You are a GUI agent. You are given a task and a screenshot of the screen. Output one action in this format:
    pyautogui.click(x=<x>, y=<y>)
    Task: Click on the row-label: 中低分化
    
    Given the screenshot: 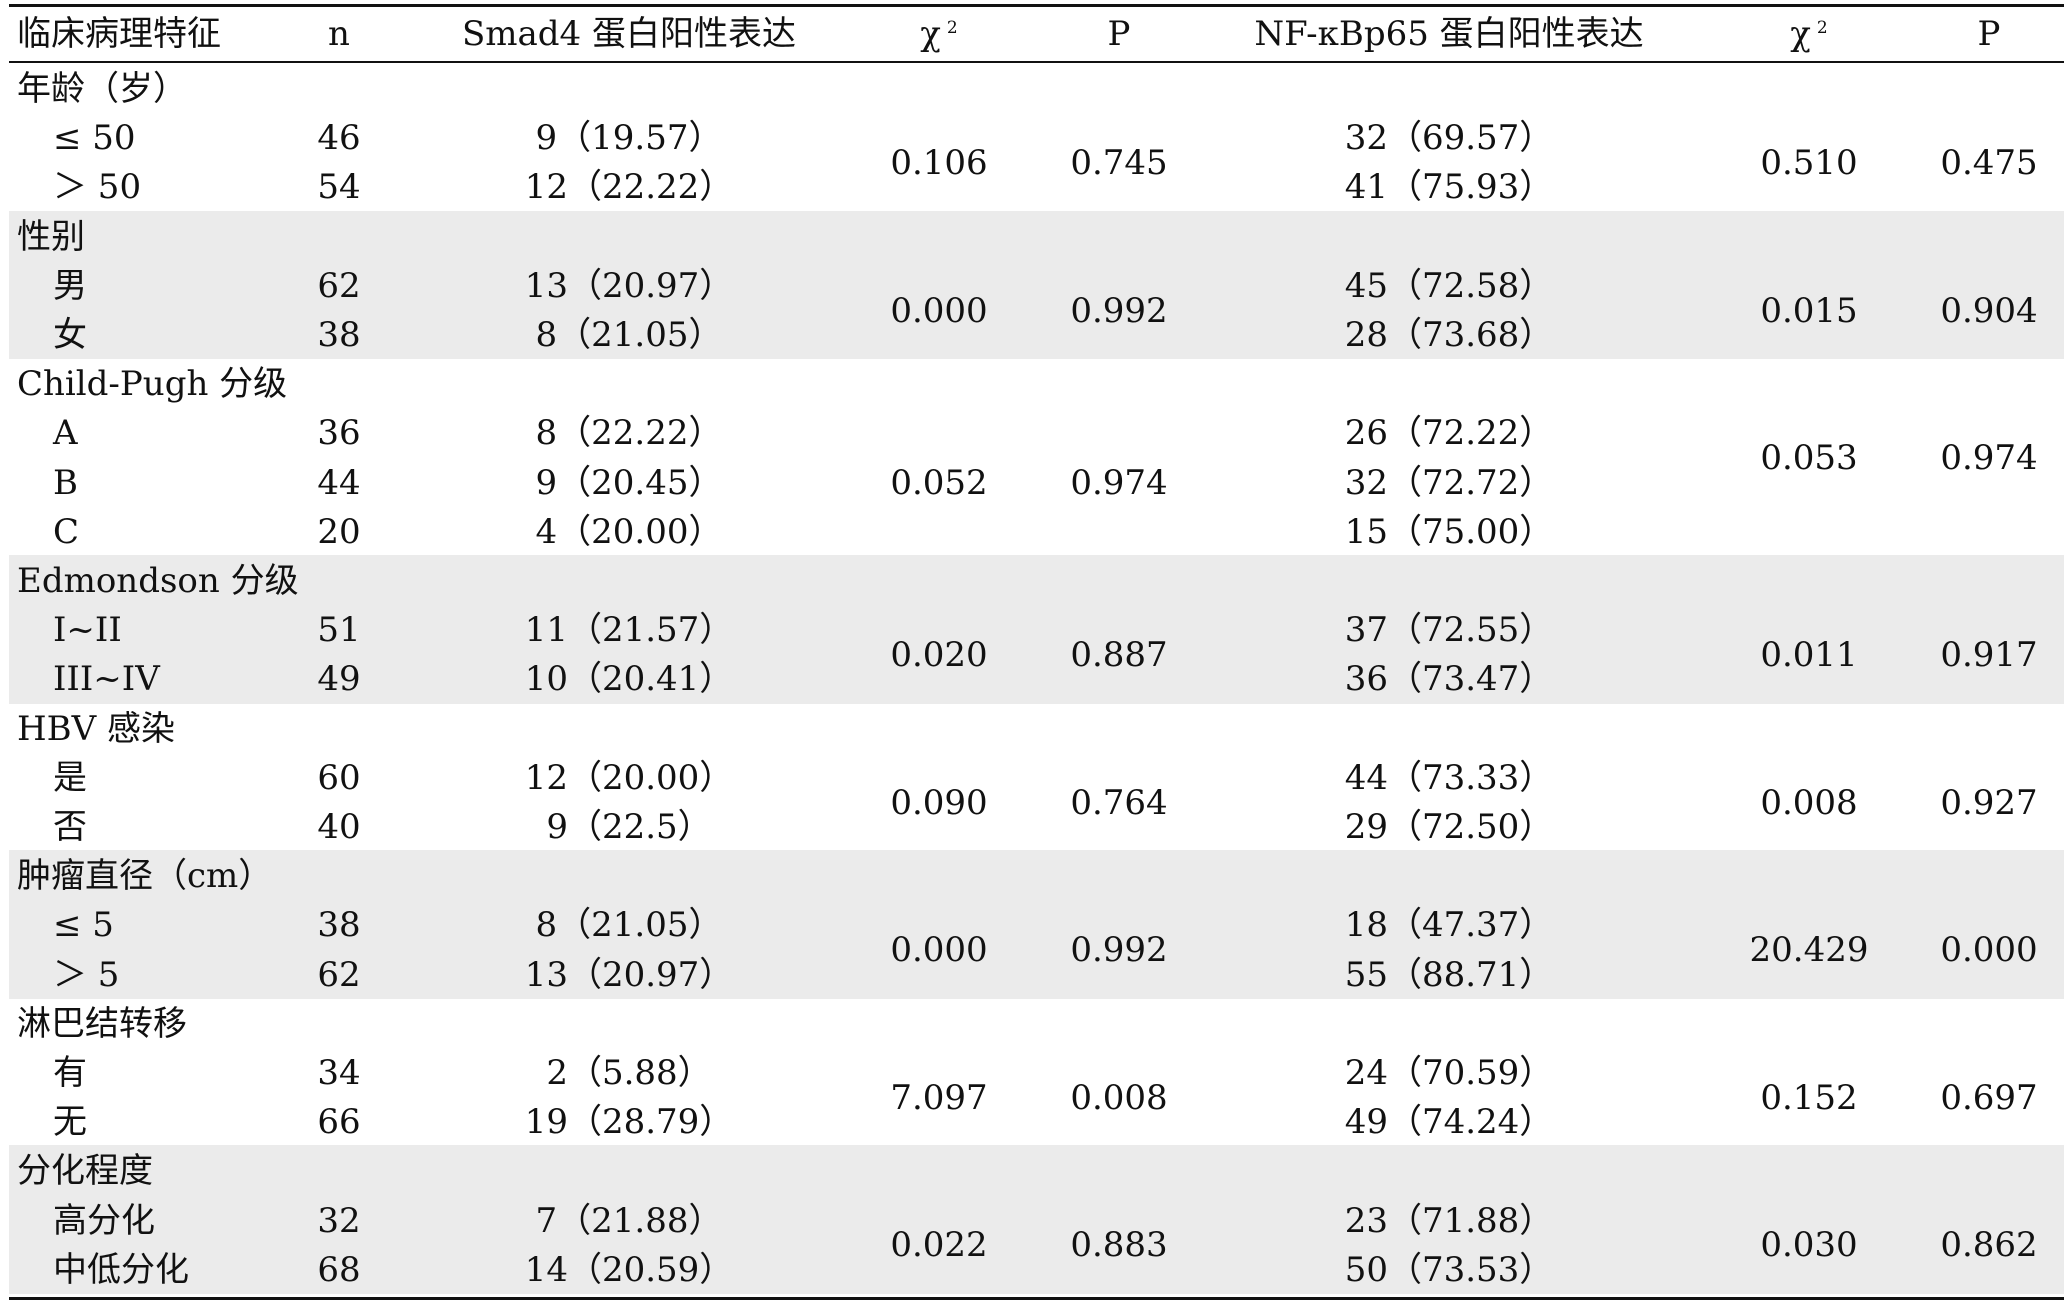 What is the action you would take?
    pyautogui.click(x=121, y=1269)
    